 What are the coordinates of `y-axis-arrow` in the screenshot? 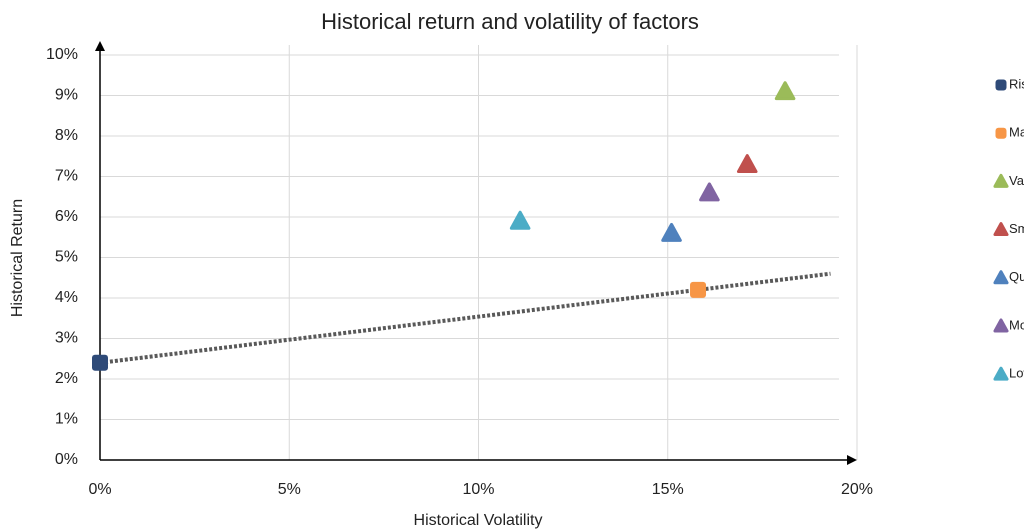 It's located at (100, 46).